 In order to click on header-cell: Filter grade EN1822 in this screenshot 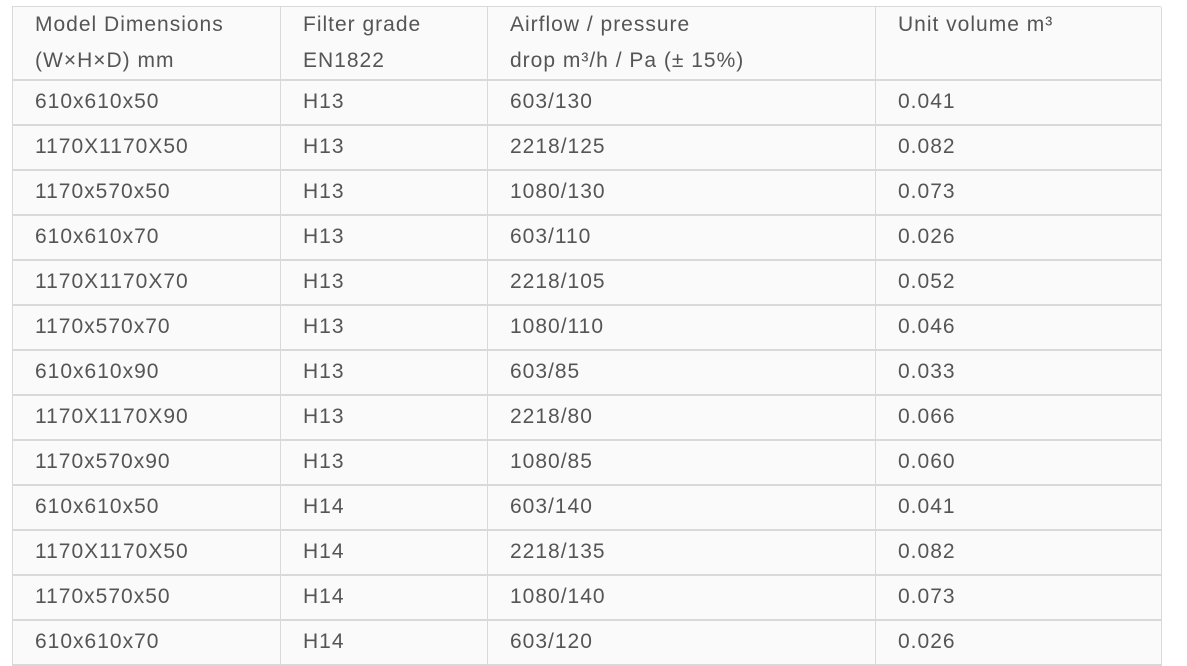, I will do `click(384, 44)`.